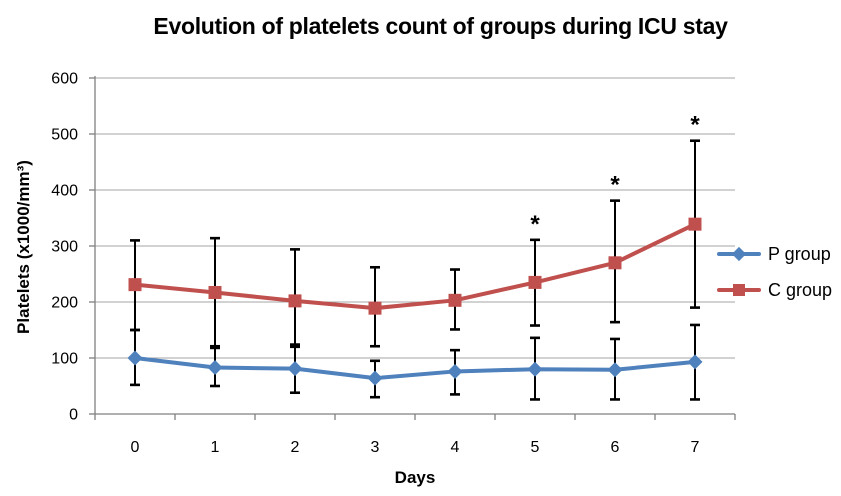  I want to click on x-tick-label: 4, so click(455, 447).